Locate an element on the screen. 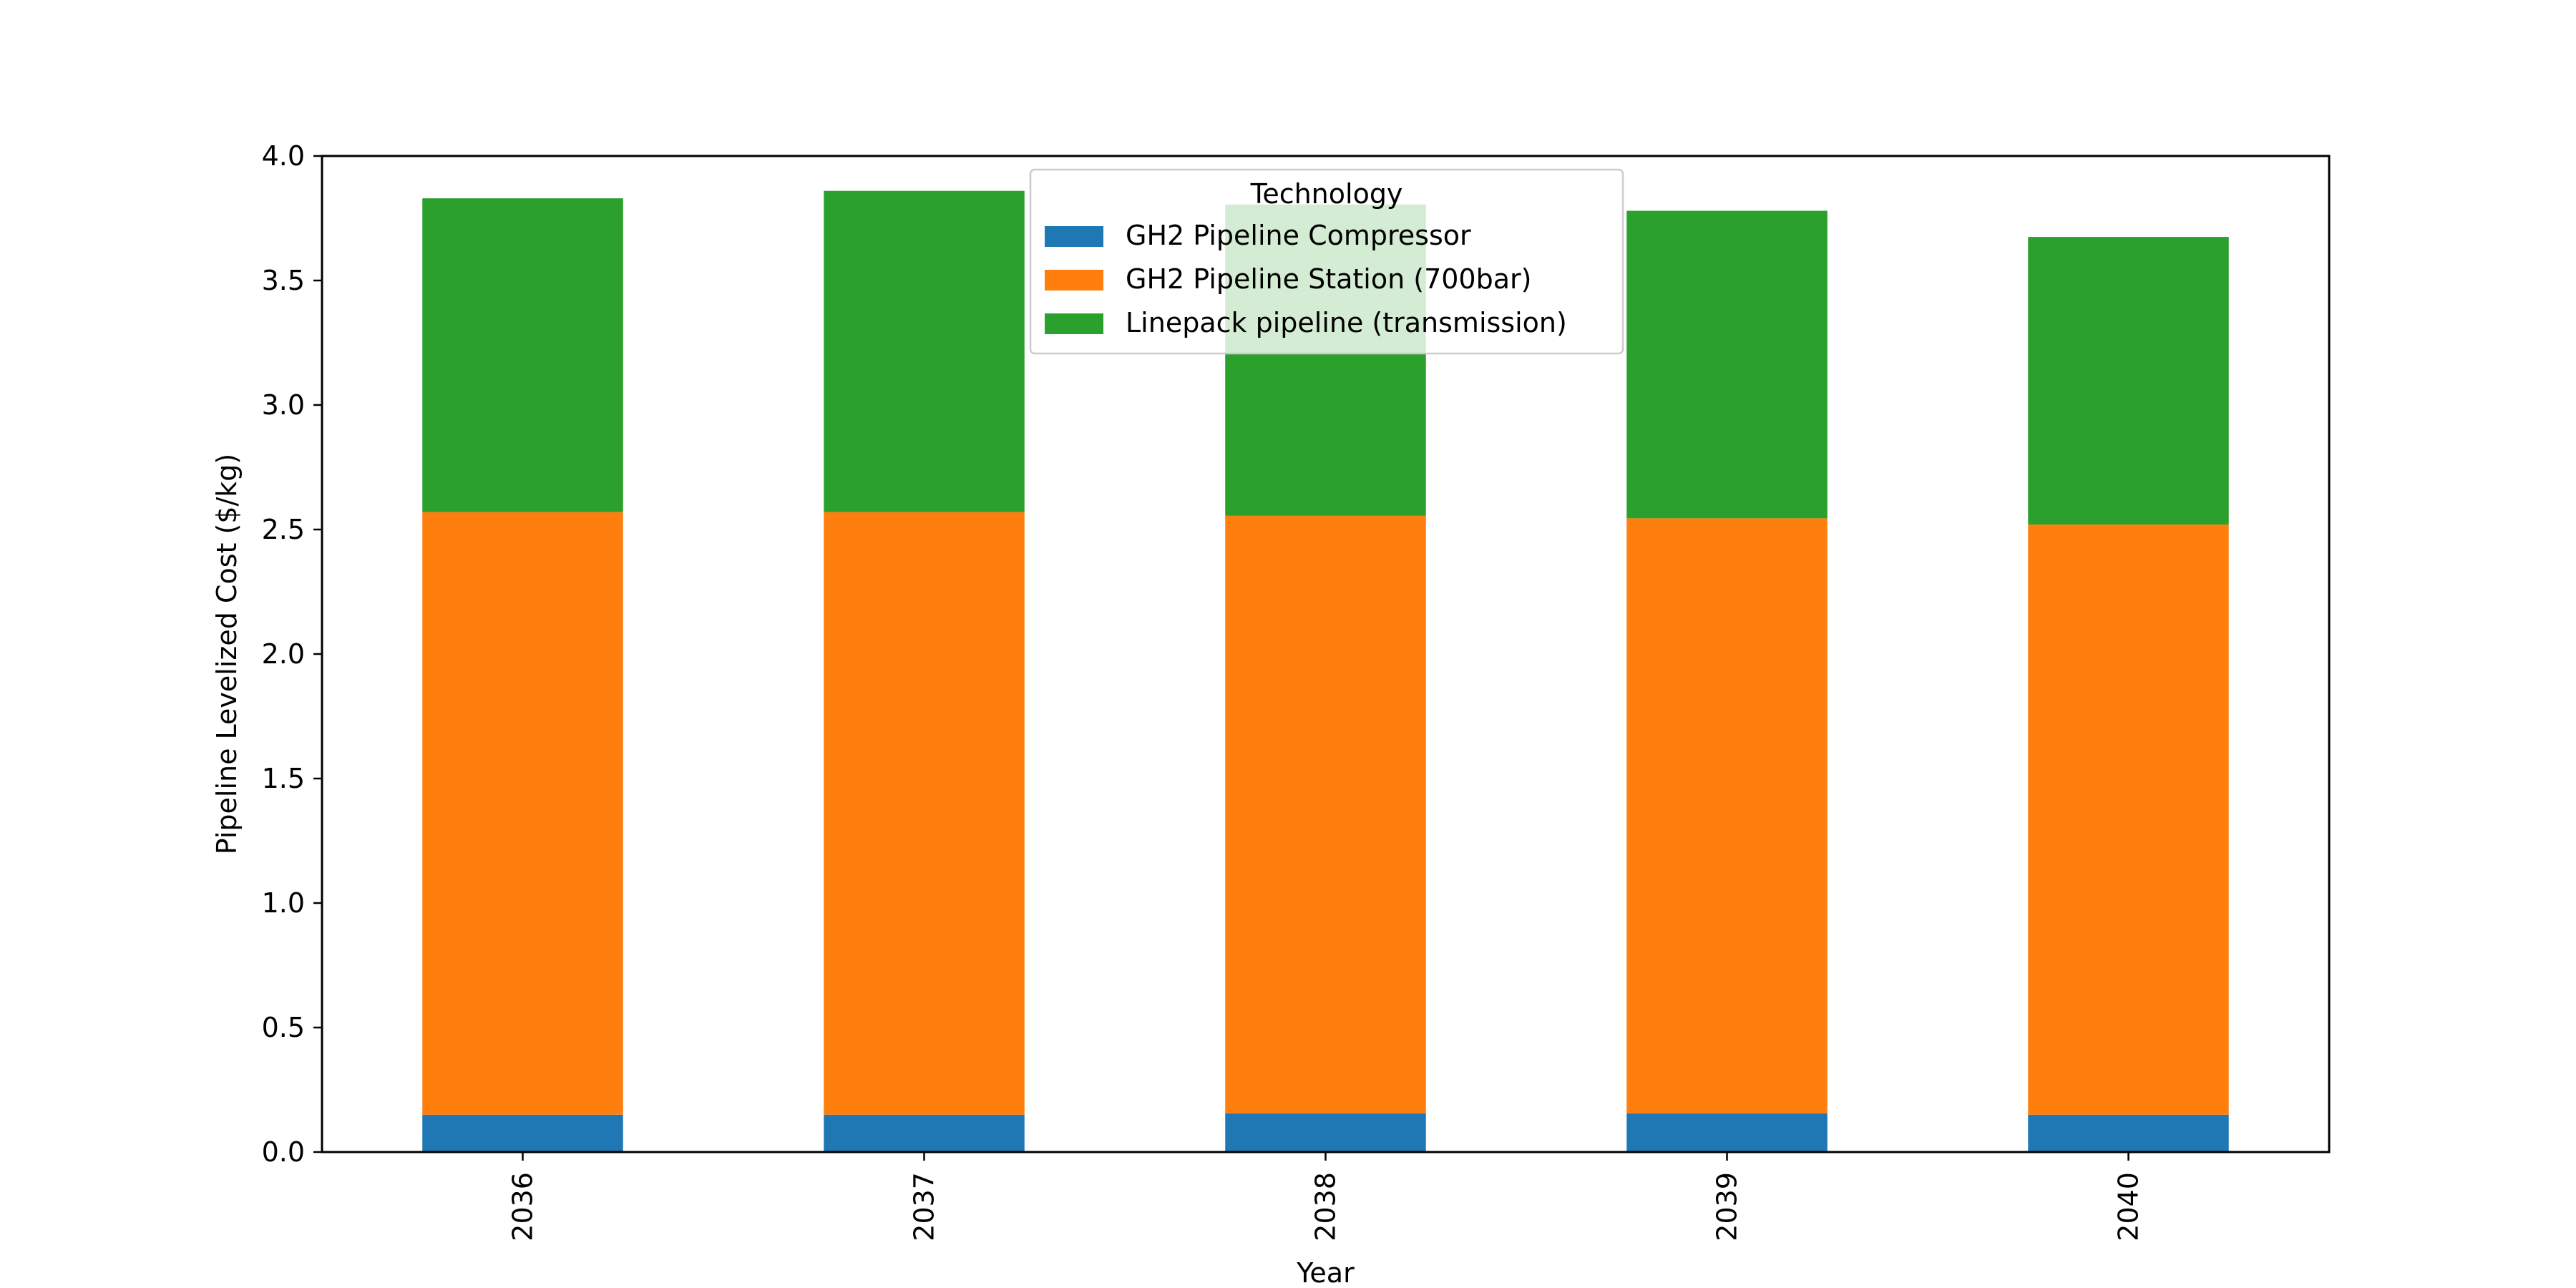 Image resolution: width=2576 pixels, height=1288 pixels. y-tick-label: 0.0 is located at coordinates (283, 1152).